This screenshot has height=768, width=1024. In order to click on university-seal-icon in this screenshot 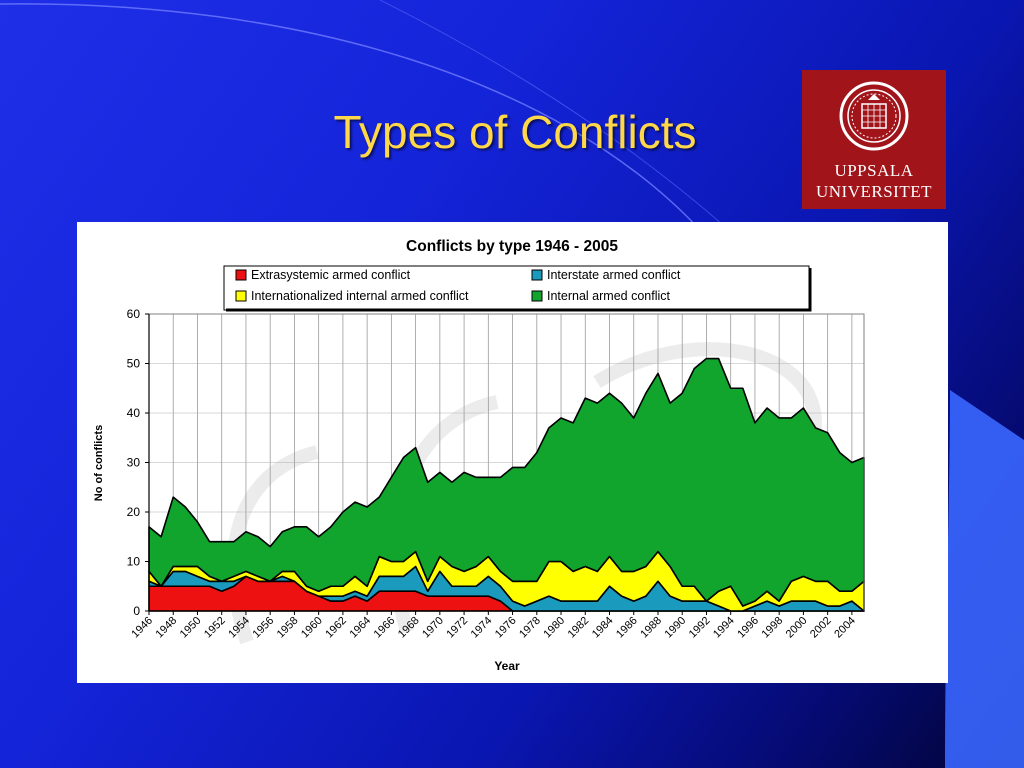, I will do `click(874, 116)`.